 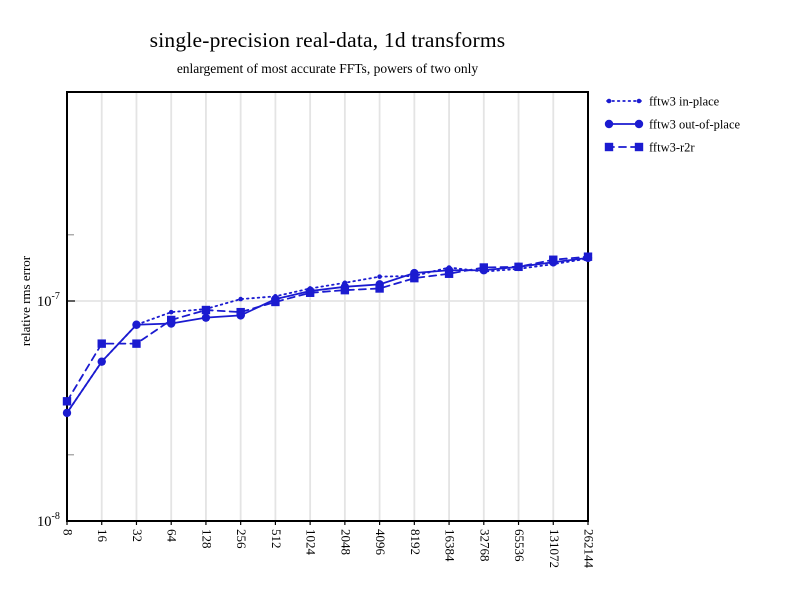 What do you see at coordinates (450, 545) in the screenshot?
I see `x-tick-label: 16384` at bounding box center [450, 545].